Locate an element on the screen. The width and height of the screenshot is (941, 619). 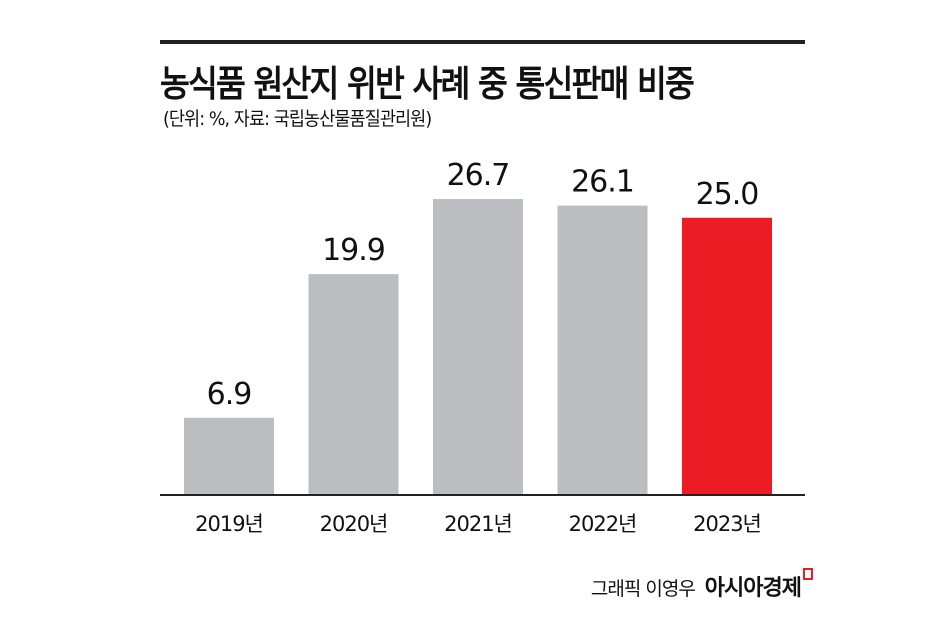
logo-mark-icon is located at coordinates (808, 574).